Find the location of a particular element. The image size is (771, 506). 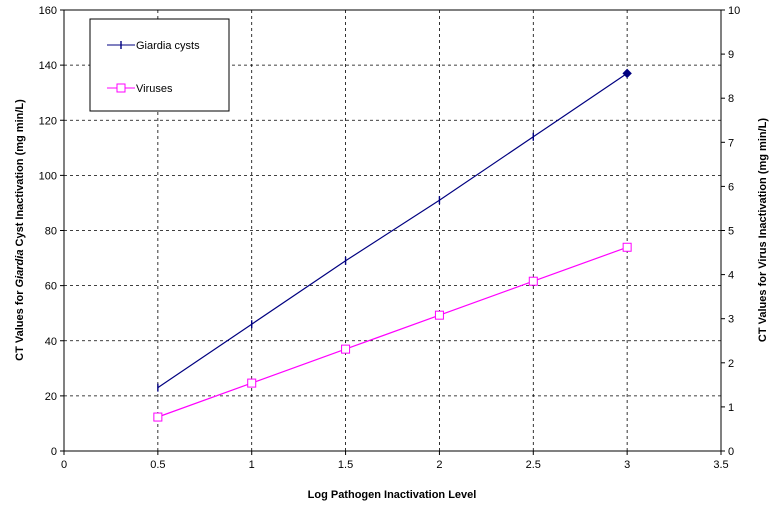

x-tick-label: 0.5 is located at coordinates (157, 465).